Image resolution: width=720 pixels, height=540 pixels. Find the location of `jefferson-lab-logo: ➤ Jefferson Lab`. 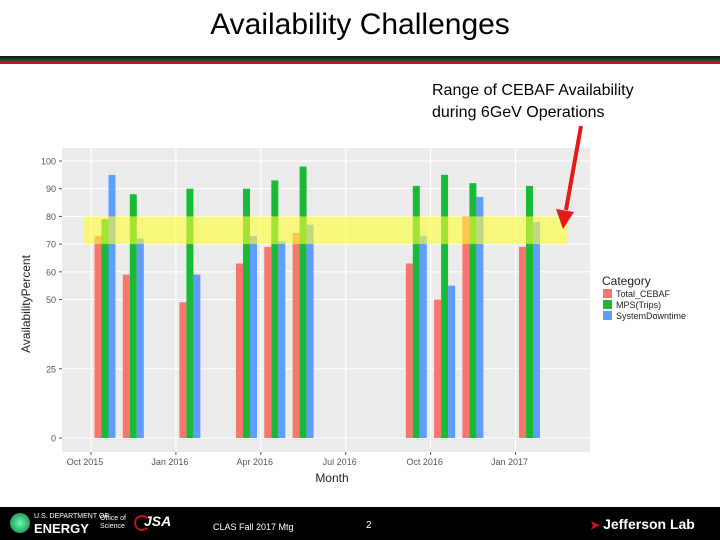

jefferson-lab-logo: ➤ Jefferson Lab is located at coordinates (642, 524).